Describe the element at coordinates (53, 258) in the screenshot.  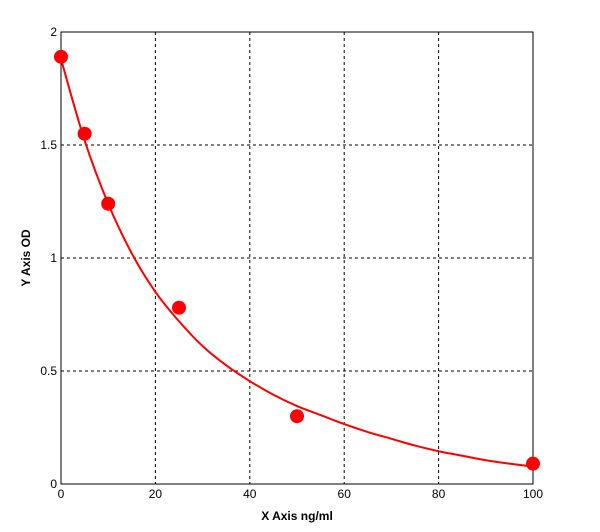
I see `y-tick-label: 1` at that location.